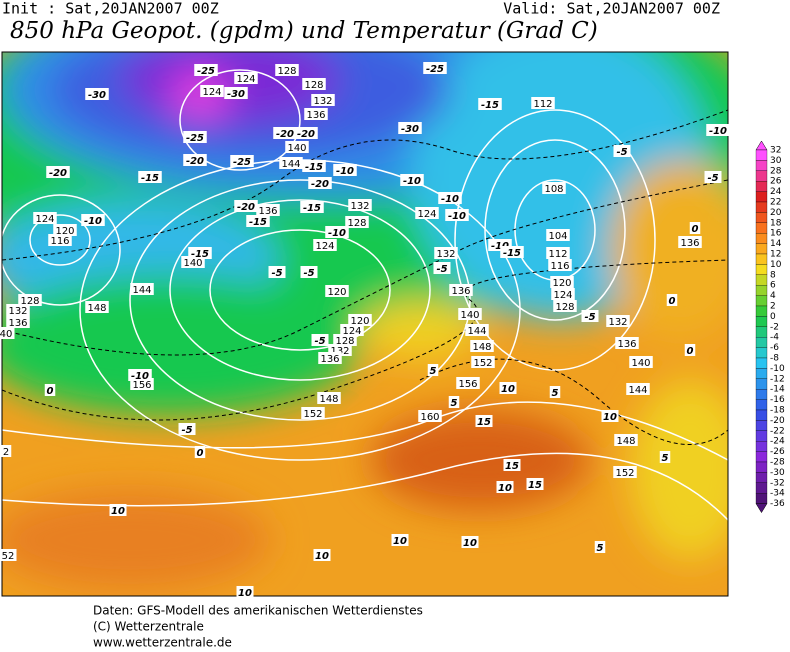  Describe the element at coordinates (777, 390) in the screenshot. I see `colorbar-label: -14` at that location.